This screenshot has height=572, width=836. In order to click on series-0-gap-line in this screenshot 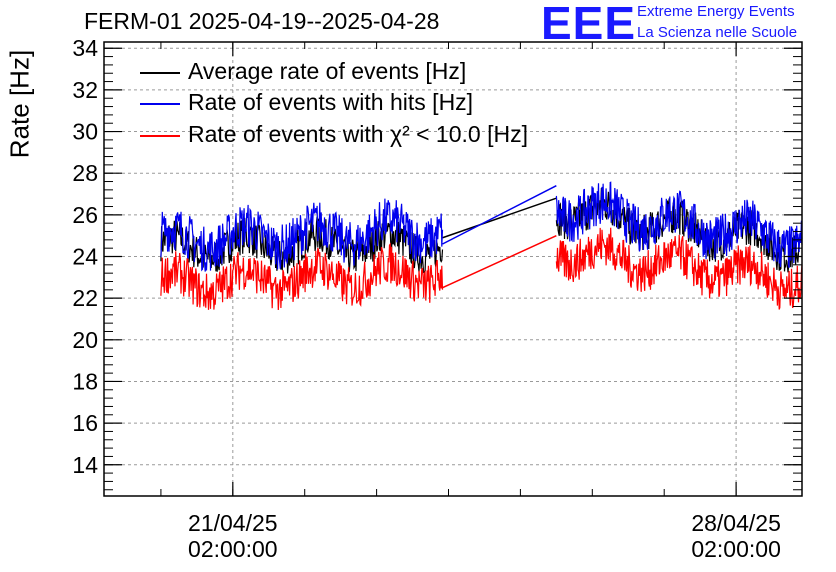, I will do `click(499, 218)`.